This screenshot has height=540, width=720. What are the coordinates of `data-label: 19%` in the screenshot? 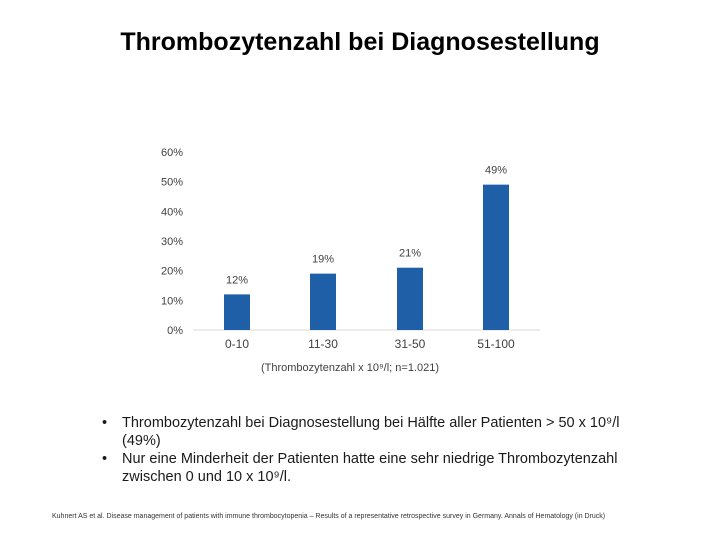 It's located at (323, 260).